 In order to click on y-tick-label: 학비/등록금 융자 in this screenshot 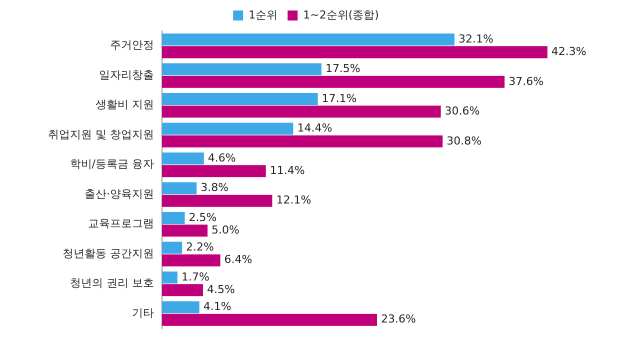, I will do `click(112, 164)`.